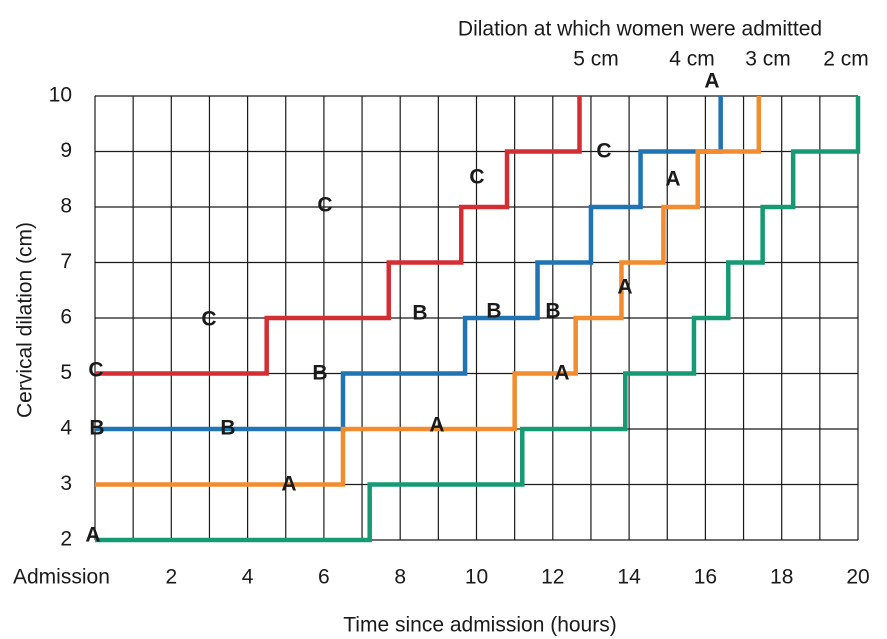 This screenshot has height=639, width=887. Describe the element at coordinates (768, 59) in the screenshot. I see `legend-label: 3 cm` at that location.